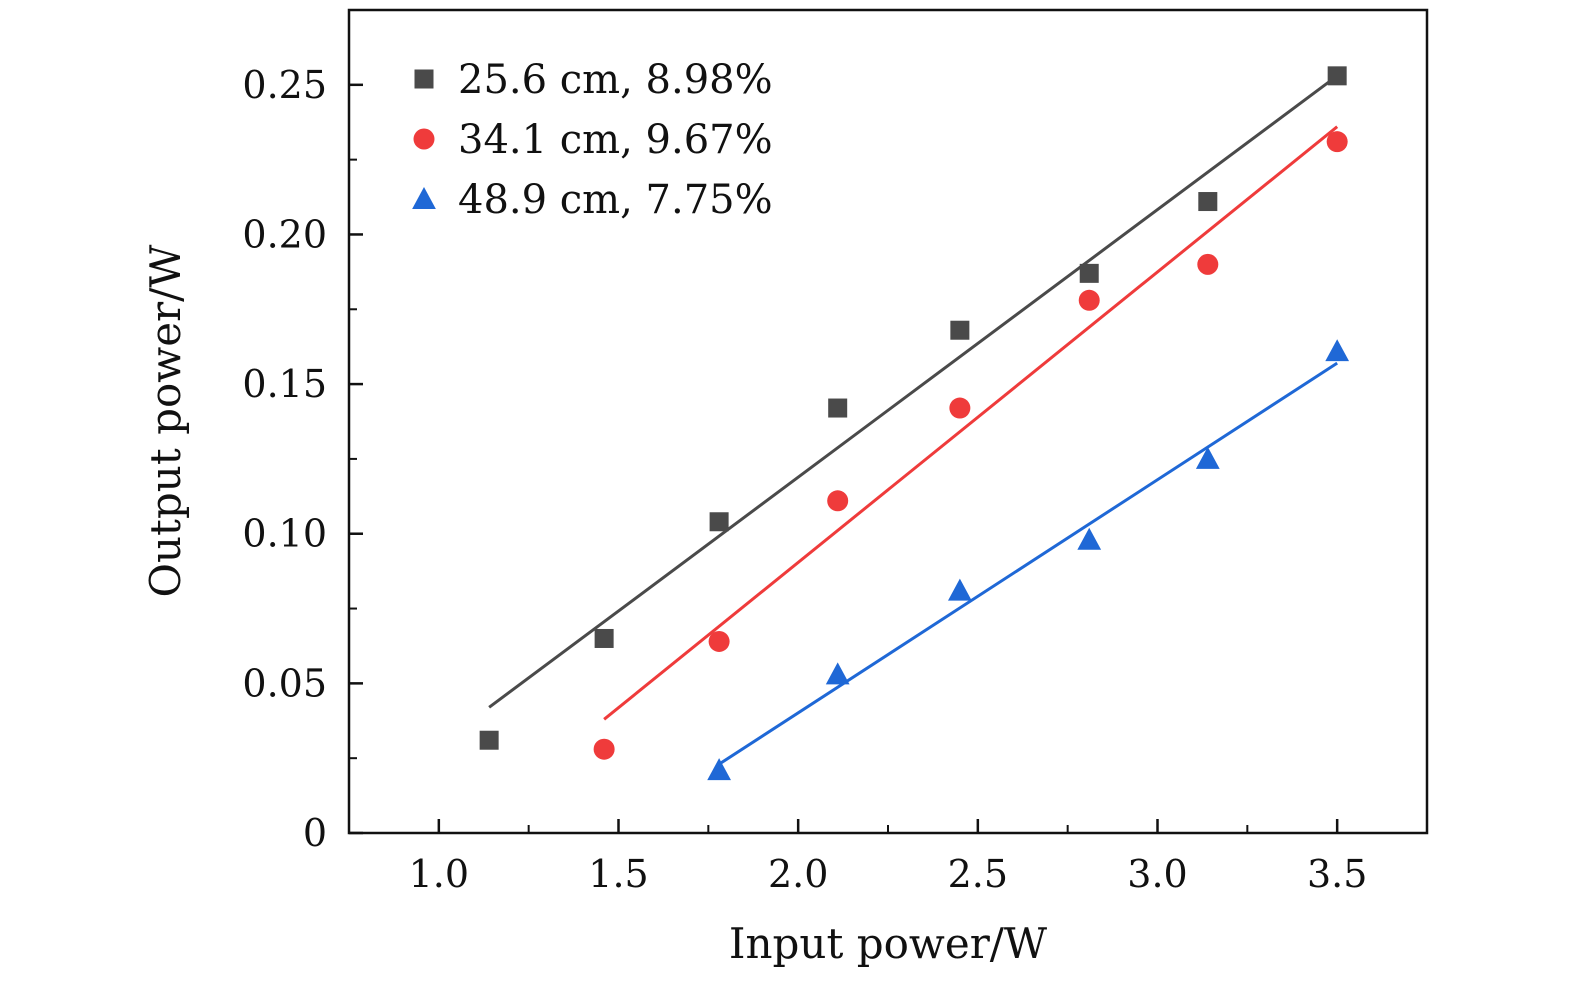 The height and width of the screenshot is (984, 1575). Describe the element at coordinates (615, 200) in the screenshot. I see `legend-label-series-3: 48.9 cm, 7.75%` at that location.